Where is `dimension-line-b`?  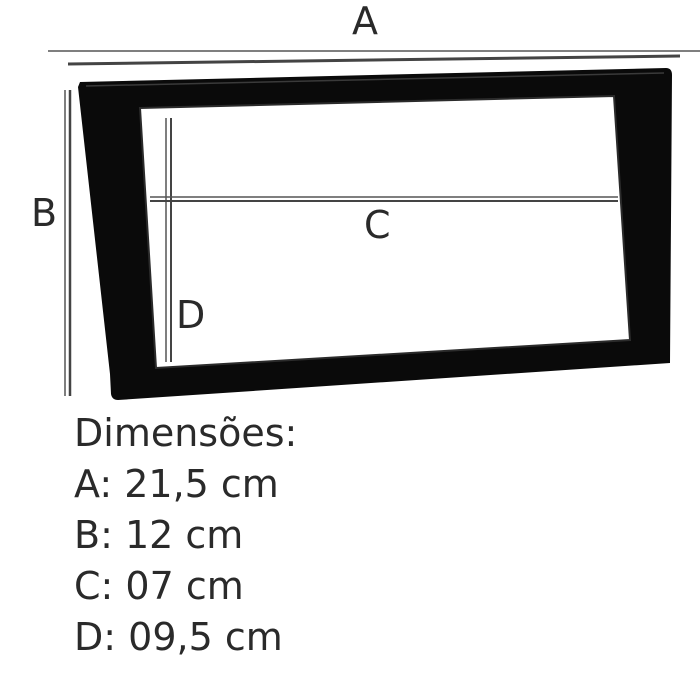
dimension-line-b is located at coordinates (68, 243).